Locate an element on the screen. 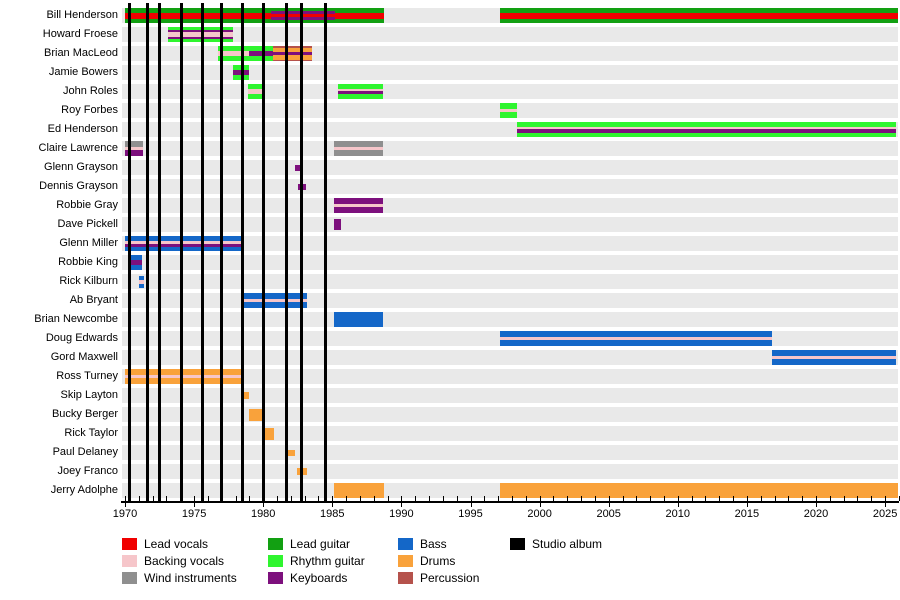  x-axis-tick-label: 1970 is located at coordinates (125, 514).